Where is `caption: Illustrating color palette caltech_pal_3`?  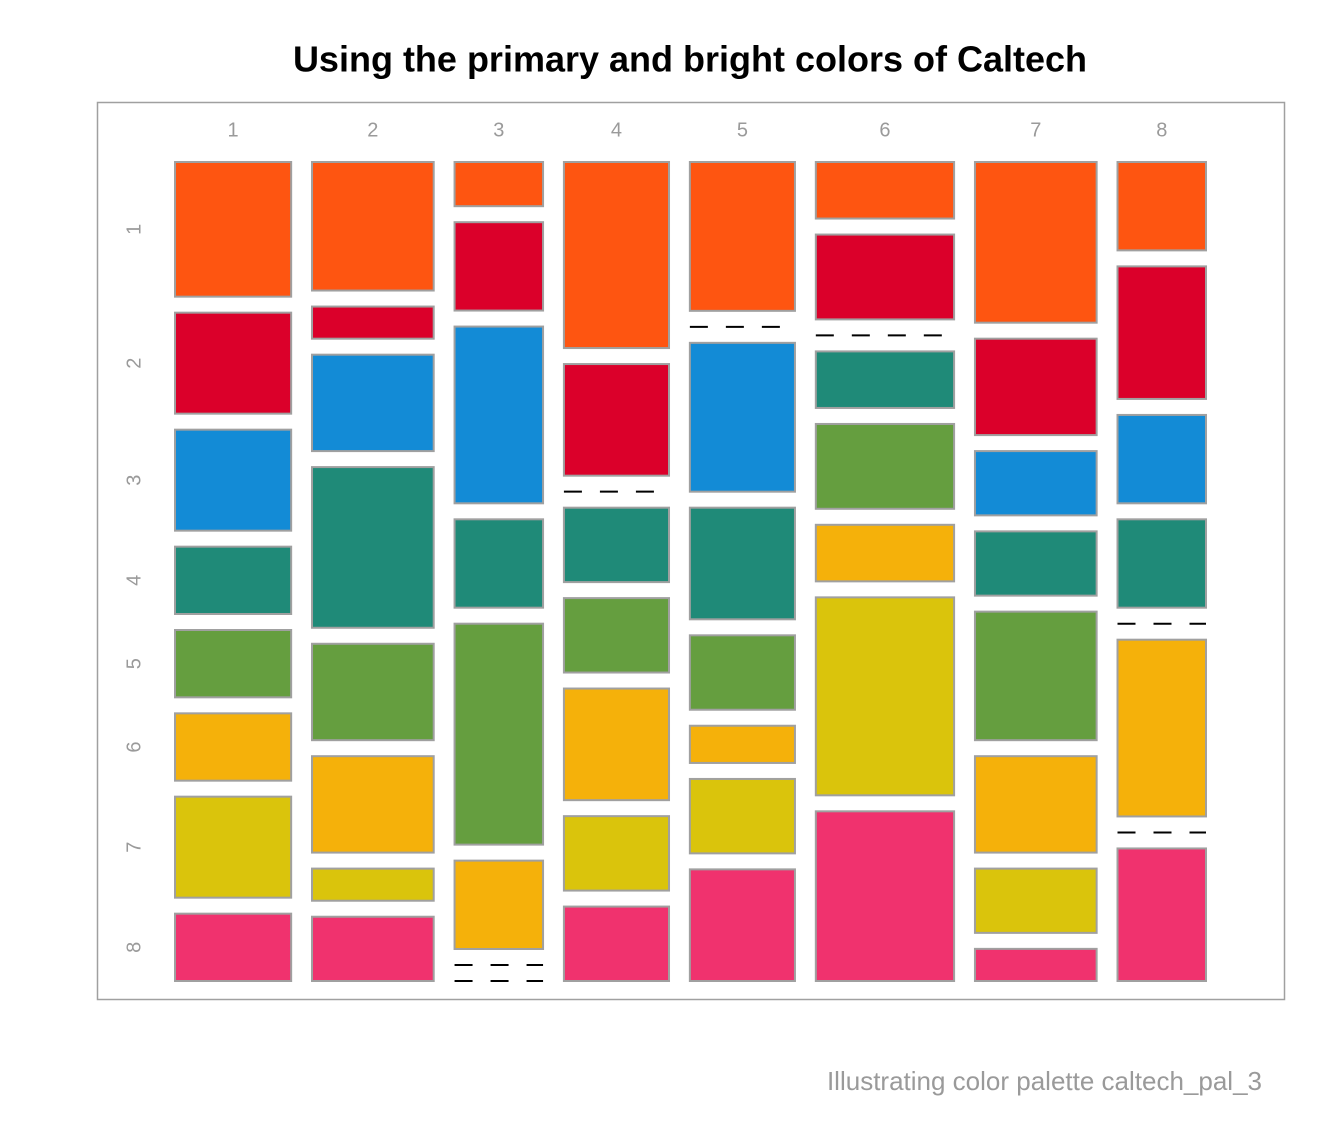 caption: Illustrating color palette caltech_pal_3 is located at coordinates (1044, 1081).